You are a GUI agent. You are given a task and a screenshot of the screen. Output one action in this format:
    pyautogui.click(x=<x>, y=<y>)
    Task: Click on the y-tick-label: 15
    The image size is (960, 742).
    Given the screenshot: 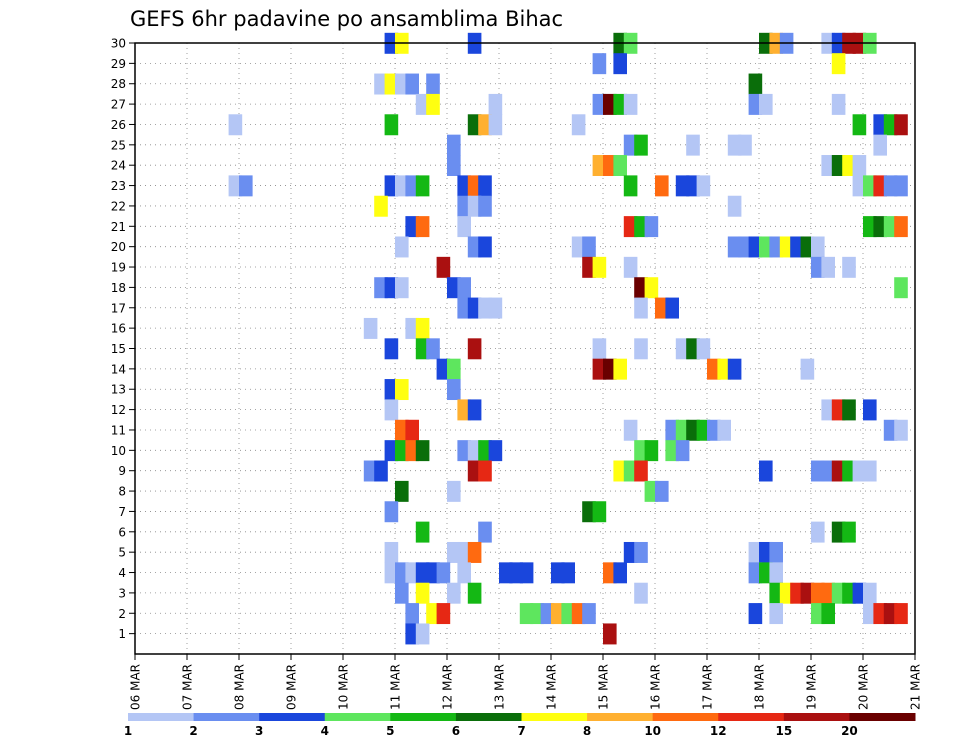 What is the action you would take?
    pyautogui.click(x=118, y=349)
    